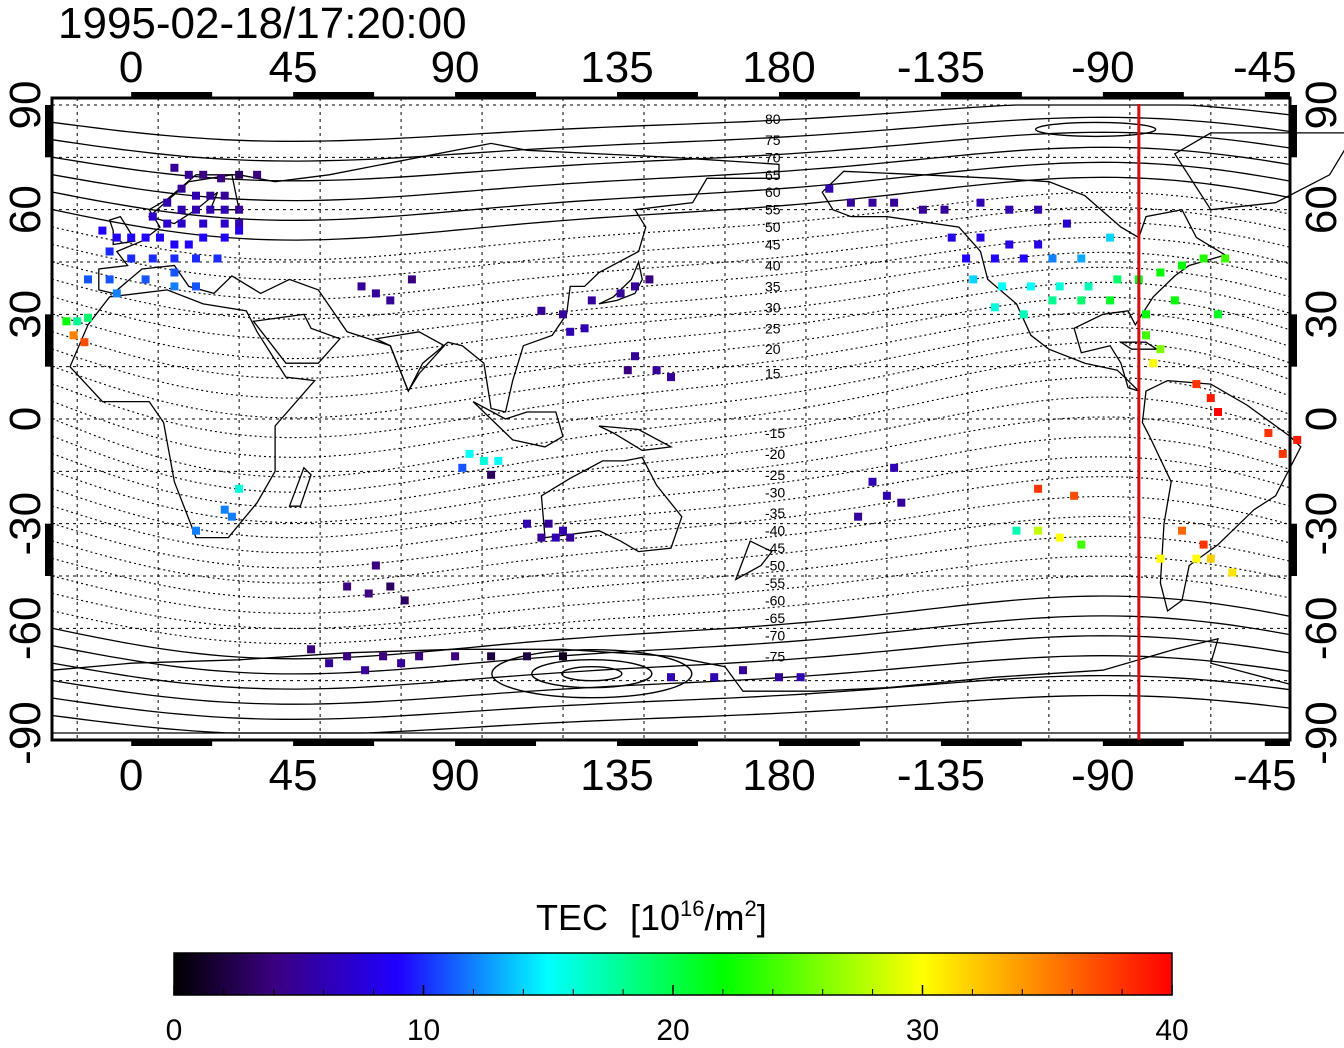 The width and height of the screenshot is (1344, 1048). What do you see at coordinates (1320, 209) in the screenshot?
I see `lat-tick-label-right: 60` at bounding box center [1320, 209].